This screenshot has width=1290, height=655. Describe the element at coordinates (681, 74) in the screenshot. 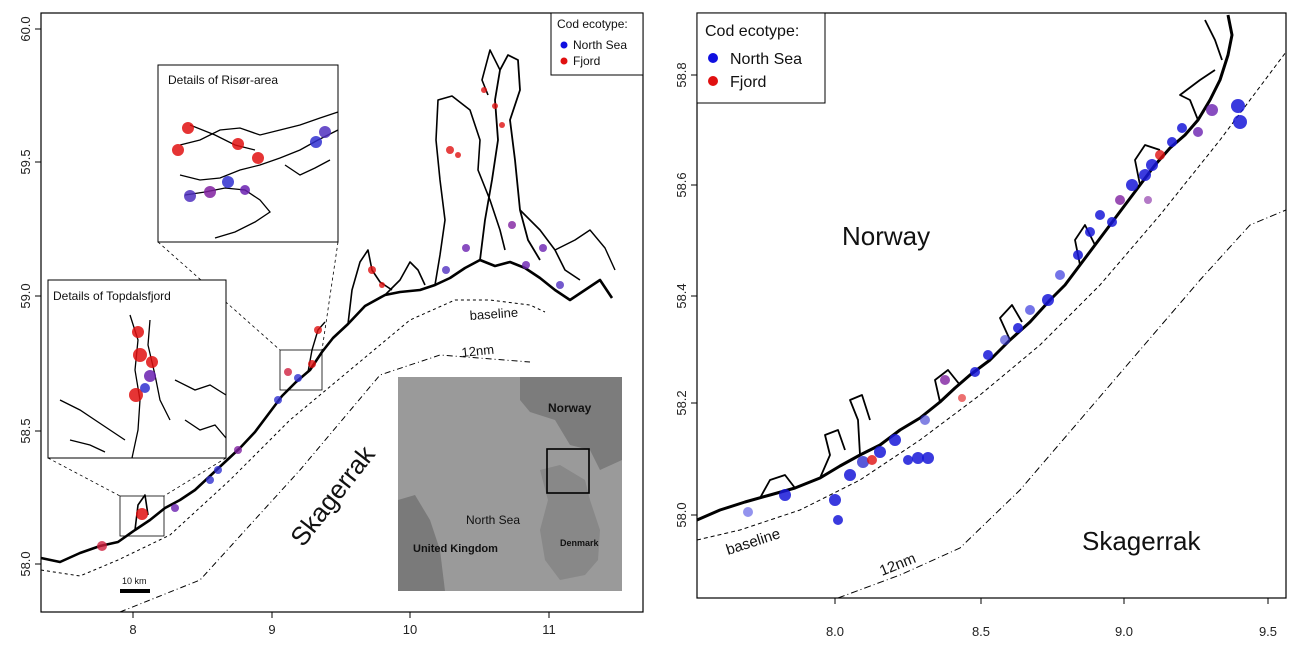

I see `right-y-tick-label: 58.8` at that location.